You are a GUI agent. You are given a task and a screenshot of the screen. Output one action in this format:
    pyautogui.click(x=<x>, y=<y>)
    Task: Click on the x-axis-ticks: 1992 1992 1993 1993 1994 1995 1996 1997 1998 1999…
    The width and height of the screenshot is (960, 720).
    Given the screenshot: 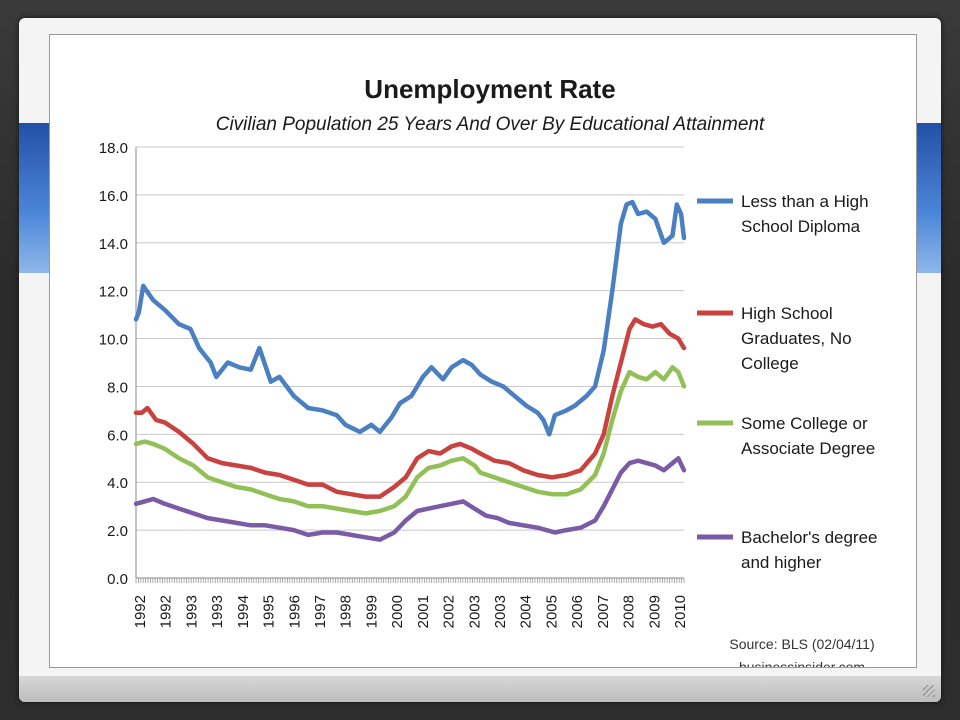 What is the action you would take?
    pyautogui.click(x=410, y=611)
    